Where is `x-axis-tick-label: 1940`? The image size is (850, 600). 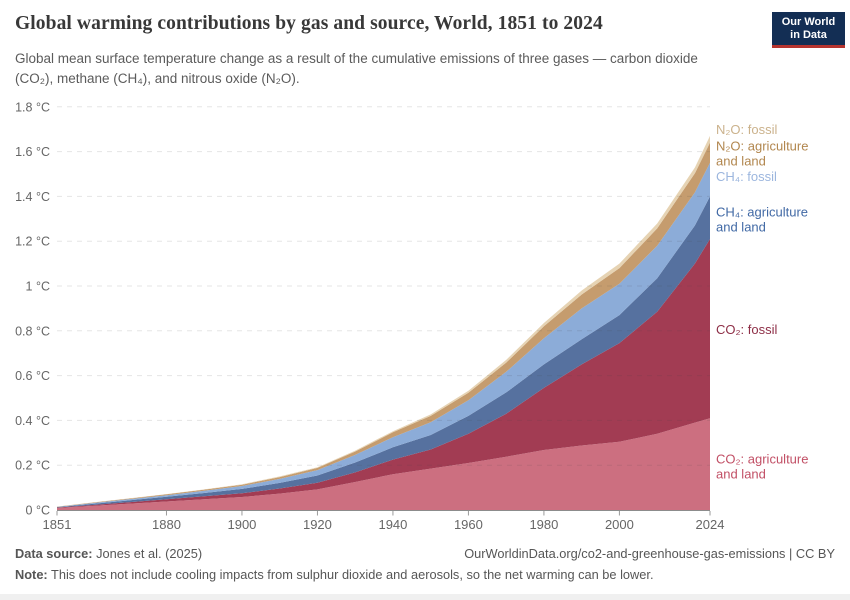
x-axis-tick-label: 1940 is located at coordinates (392, 524).